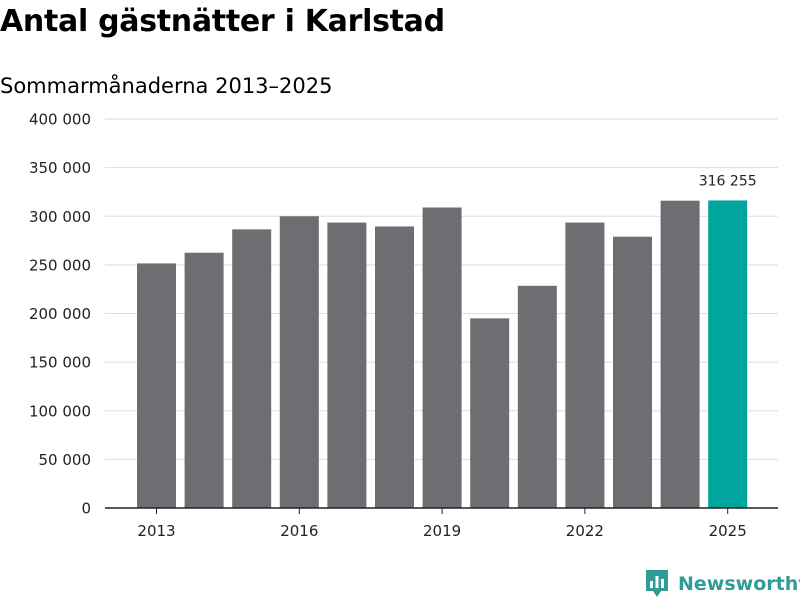 This screenshot has height=600, width=800. Describe the element at coordinates (60, 217) in the screenshot. I see `y-tick-label: 300 000` at that location.